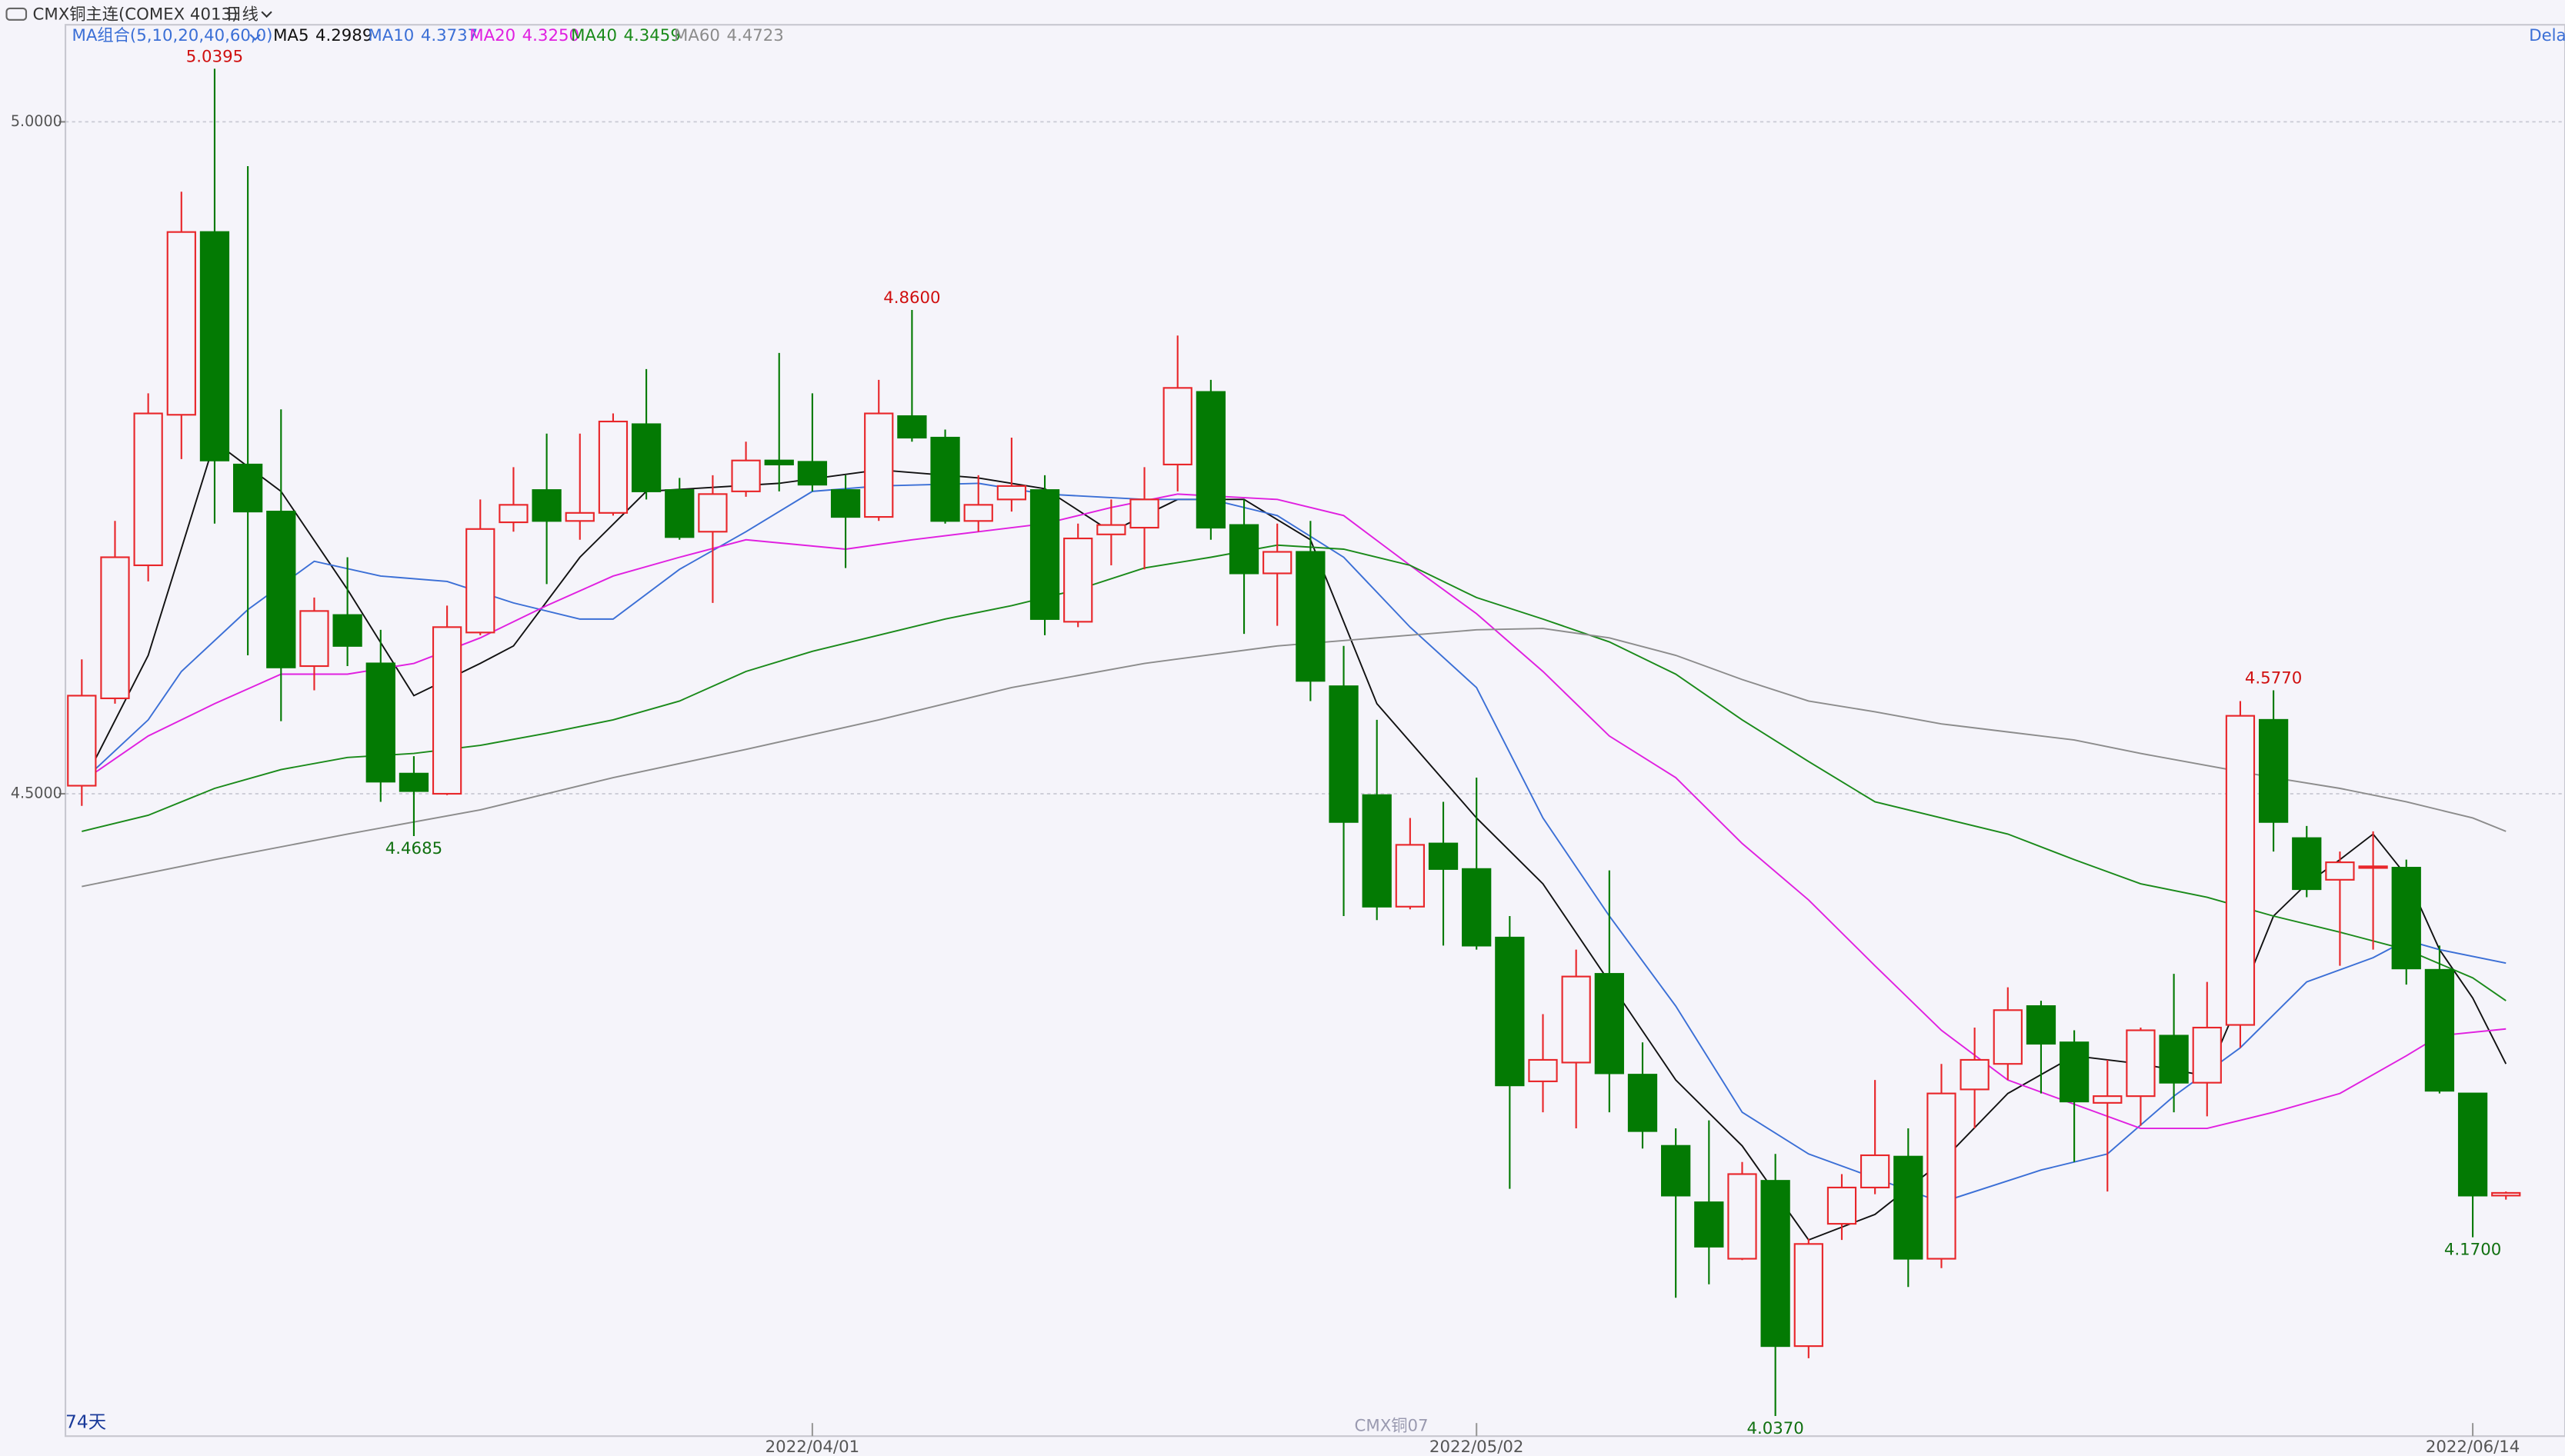  What do you see at coordinates (85, 1422) in the screenshot?
I see `days-label: 74天` at bounding box center [85, 1422].